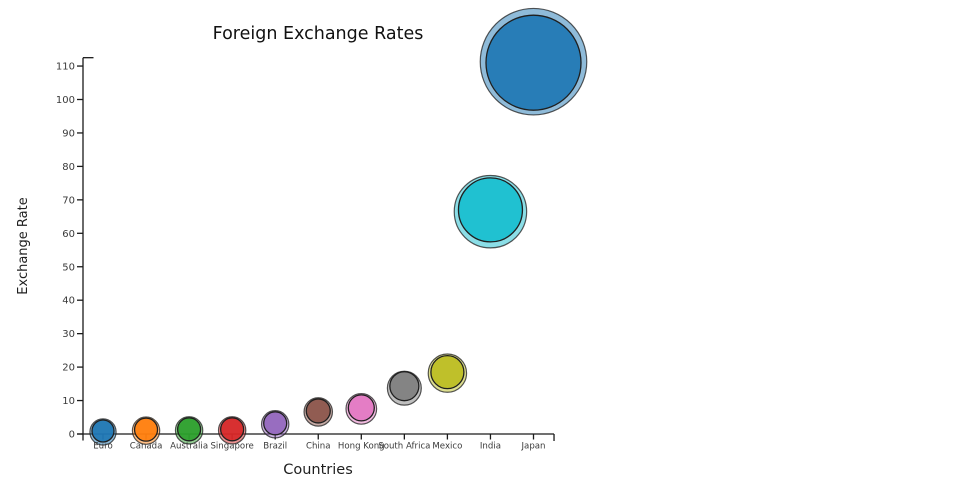 Image resolution: width=960 pixels, height=500 pixels. I want to click on y-tick-label: 100, so click(65, 100).